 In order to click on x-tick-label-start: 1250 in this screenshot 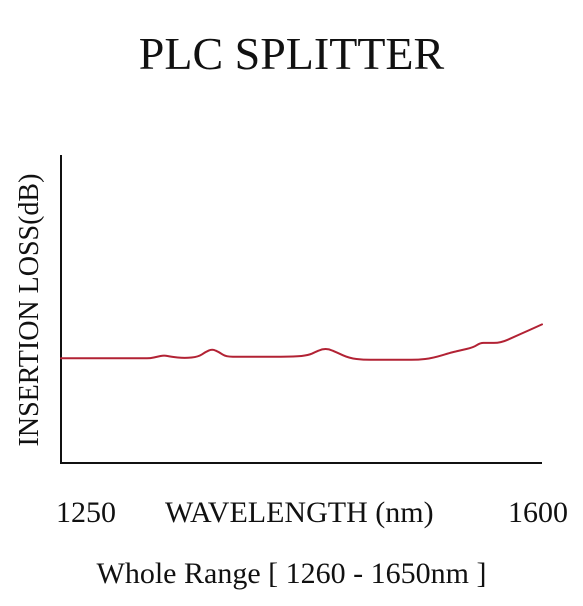, I will do `click(86, 512)`.